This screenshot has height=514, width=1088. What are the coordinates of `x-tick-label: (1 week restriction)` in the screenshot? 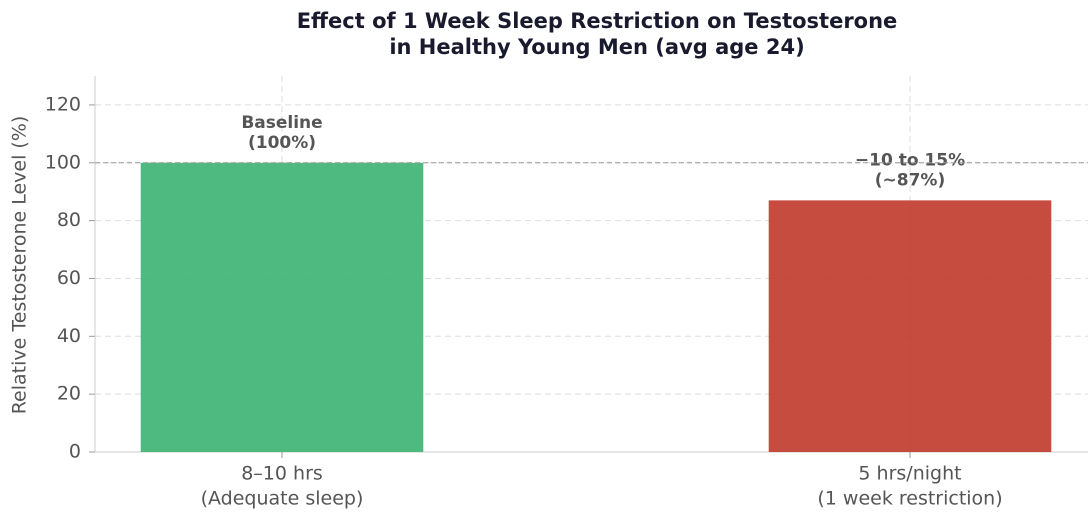 It's located at (909, 499).